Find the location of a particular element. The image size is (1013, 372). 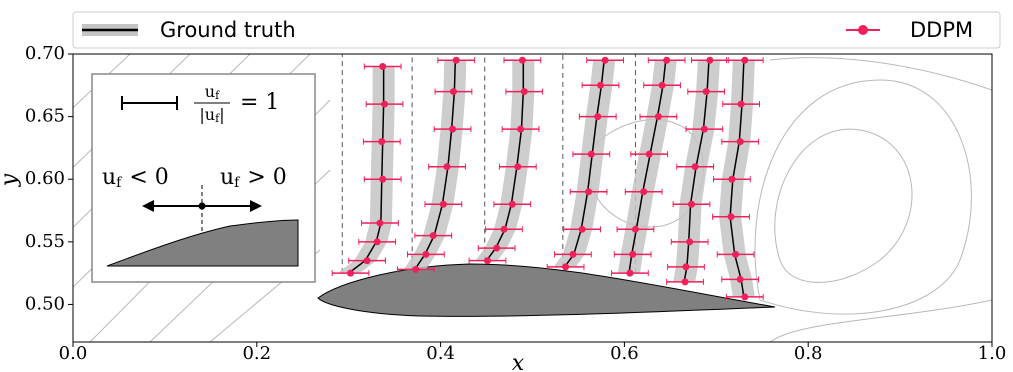

pos-sub: f is located at coordinates (237, 183).